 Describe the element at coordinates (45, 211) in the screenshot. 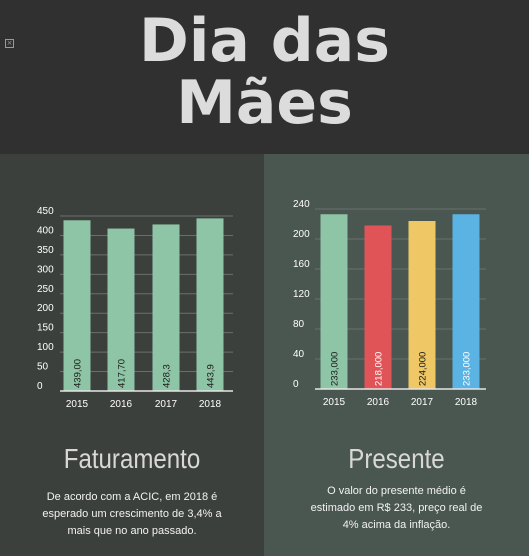

I see `y-tick-label: 450` at that location.